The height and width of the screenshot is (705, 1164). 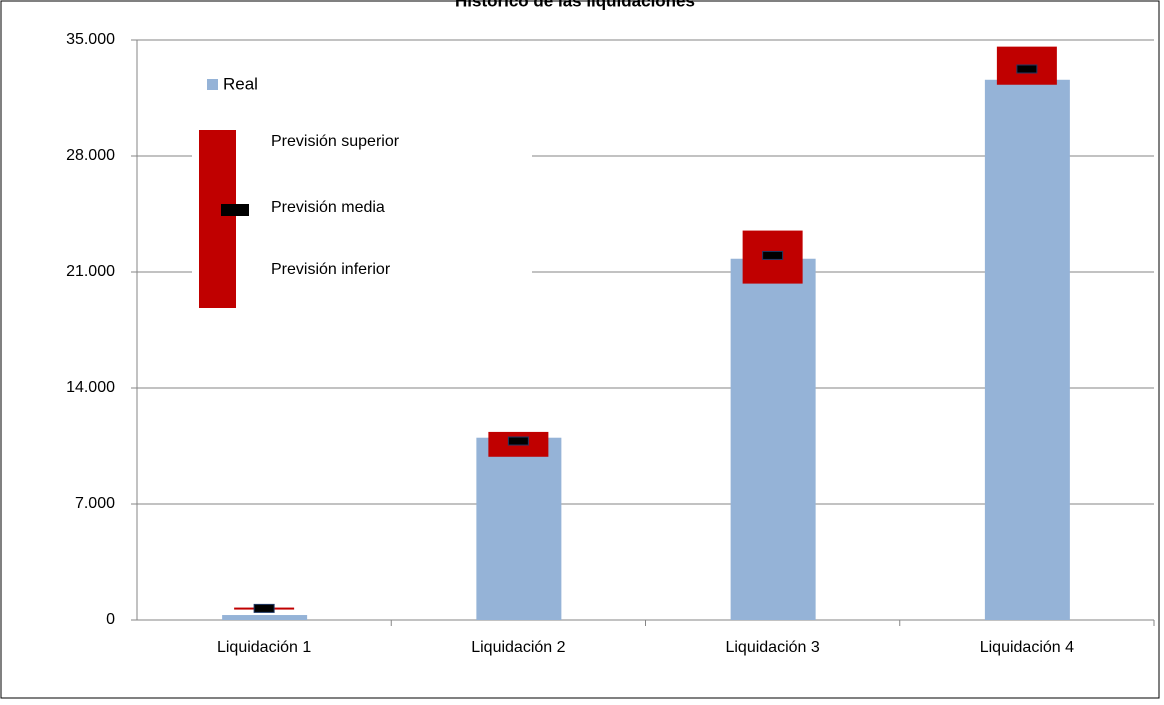 I want to click on legend-label: Previsión media, so click(x=328, y=207).